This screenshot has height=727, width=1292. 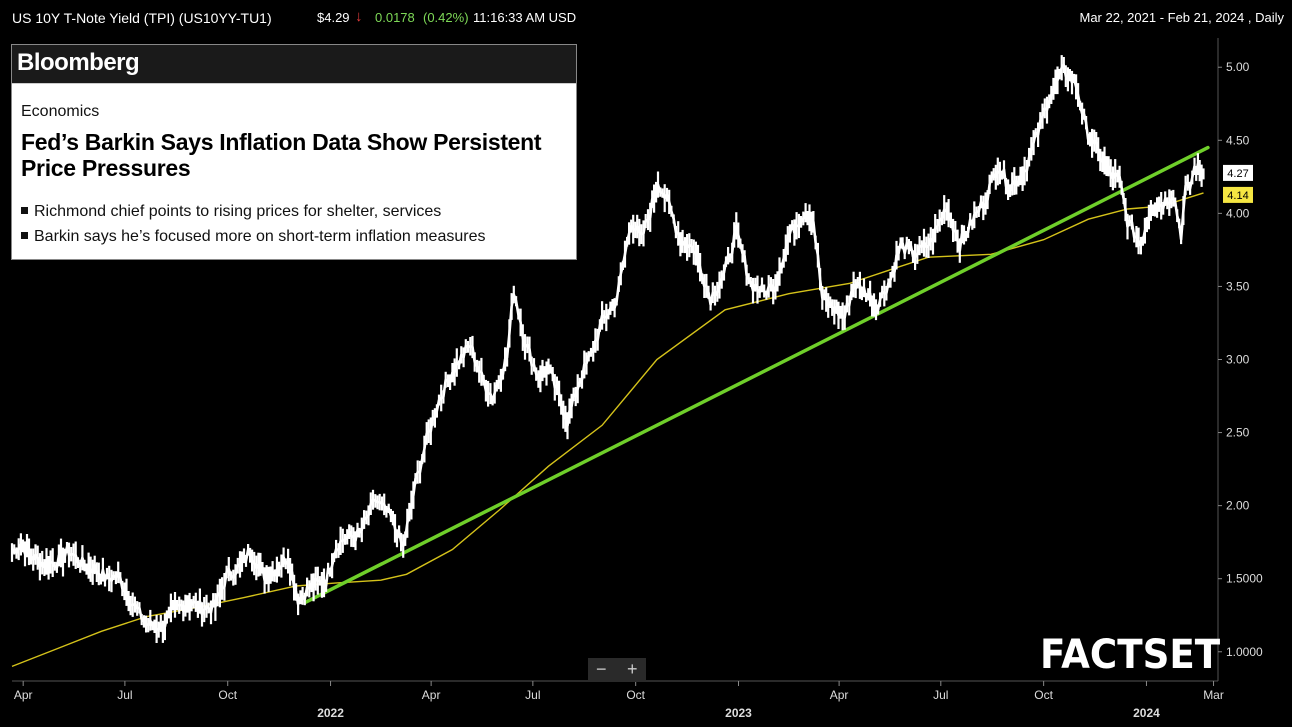 What do you see at coordinates (1146, 713) in the screenshot?
I see `x-year-label: 2024` at bounding box center [1146, 713].